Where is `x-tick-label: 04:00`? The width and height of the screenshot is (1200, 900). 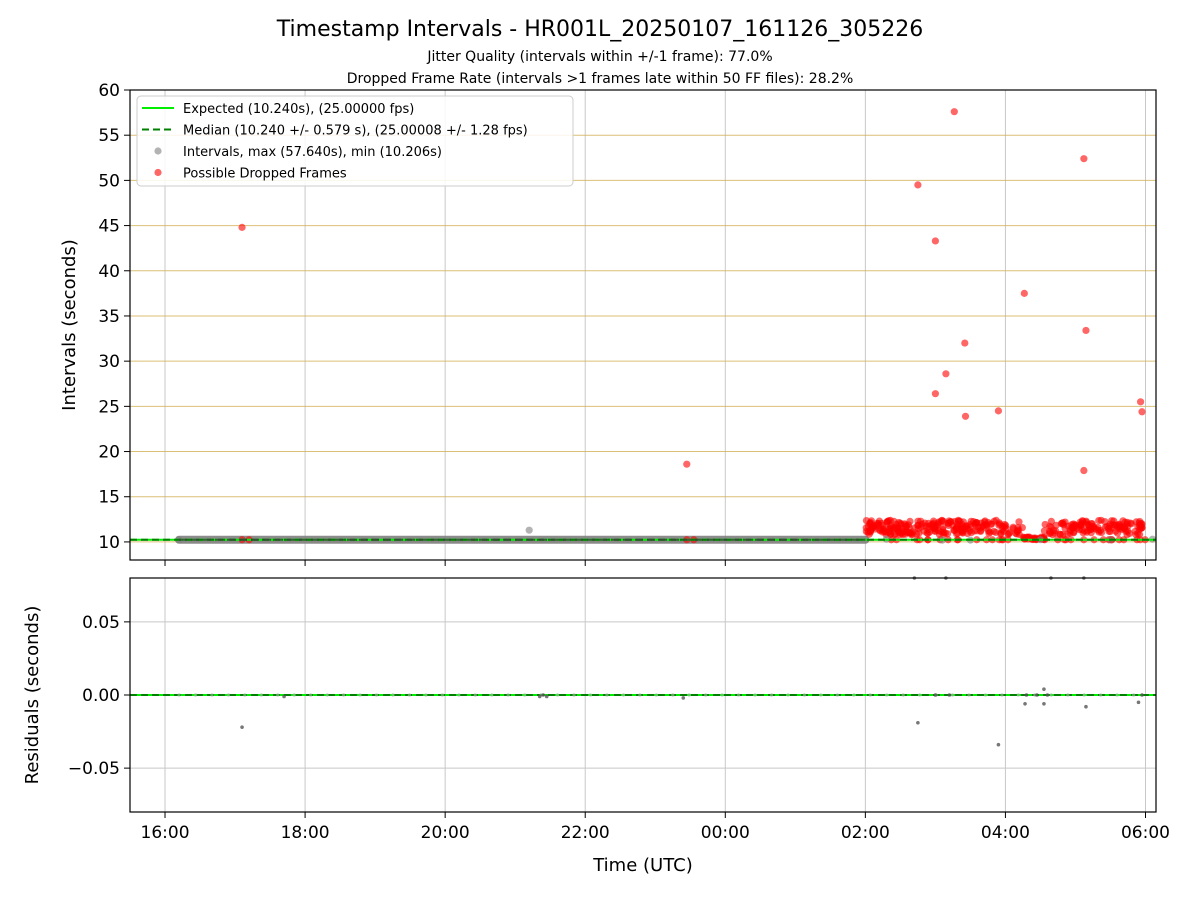
x-tick-label: 04:00 is located at coordinates (1005, 833).